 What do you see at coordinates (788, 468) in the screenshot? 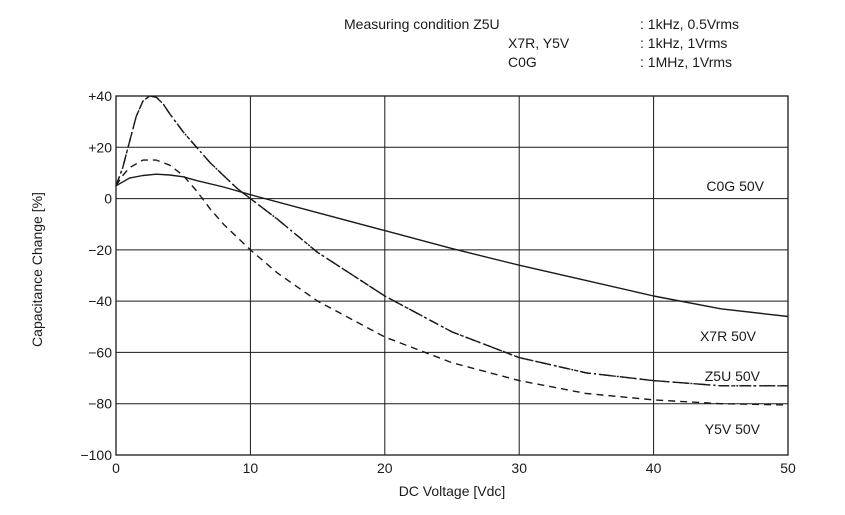
I see `x-tick-label: 50` at bounding box center [788, 468].